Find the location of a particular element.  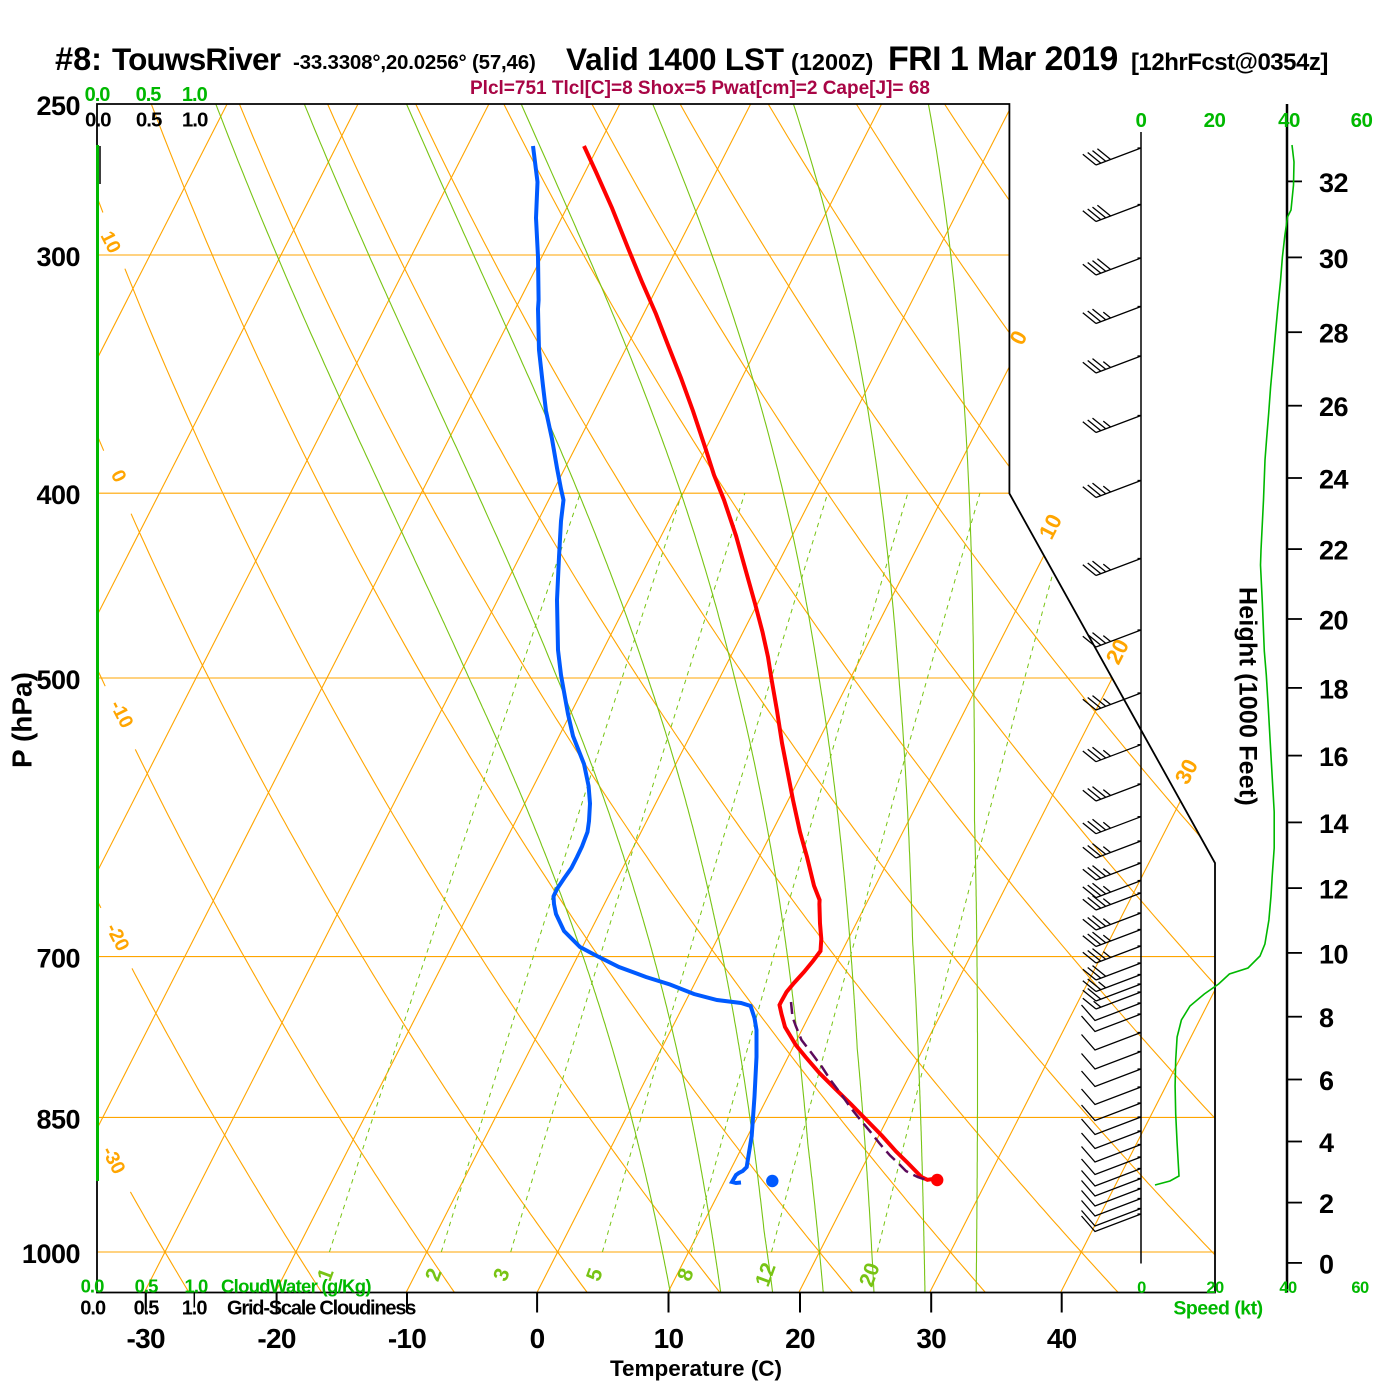

svg-text: -30 is located at coordinates (146, 1338).